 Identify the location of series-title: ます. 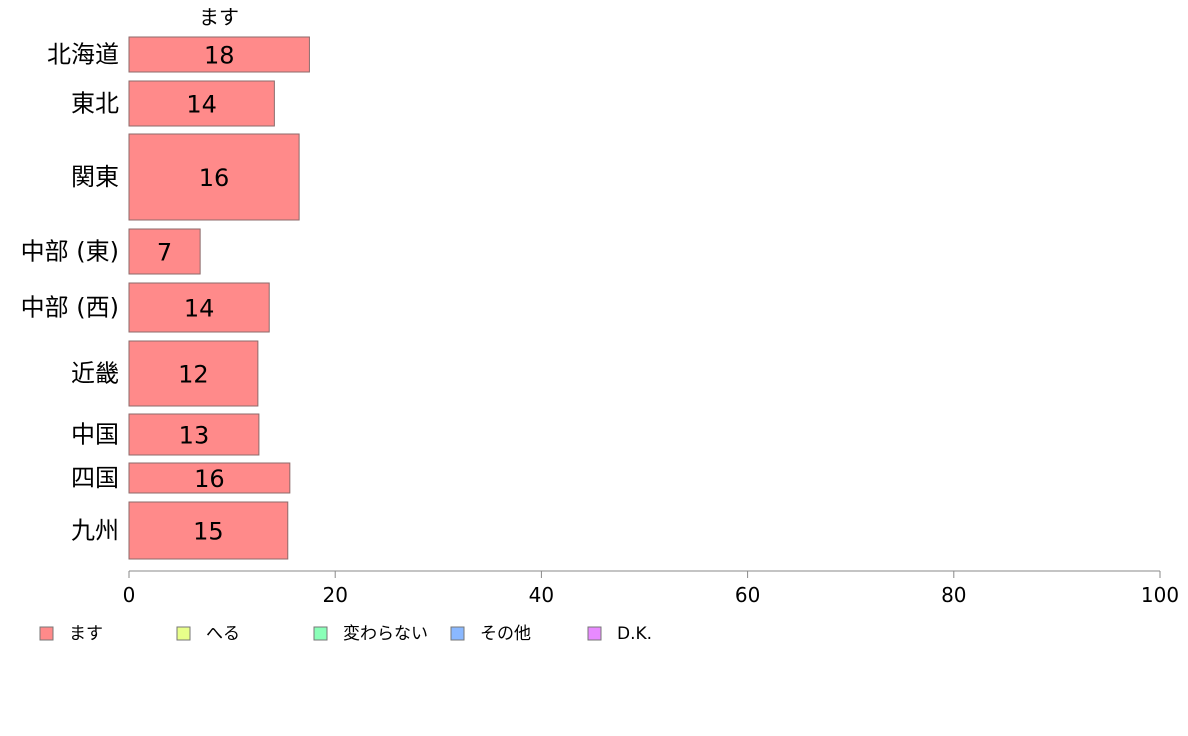
(219, 17).